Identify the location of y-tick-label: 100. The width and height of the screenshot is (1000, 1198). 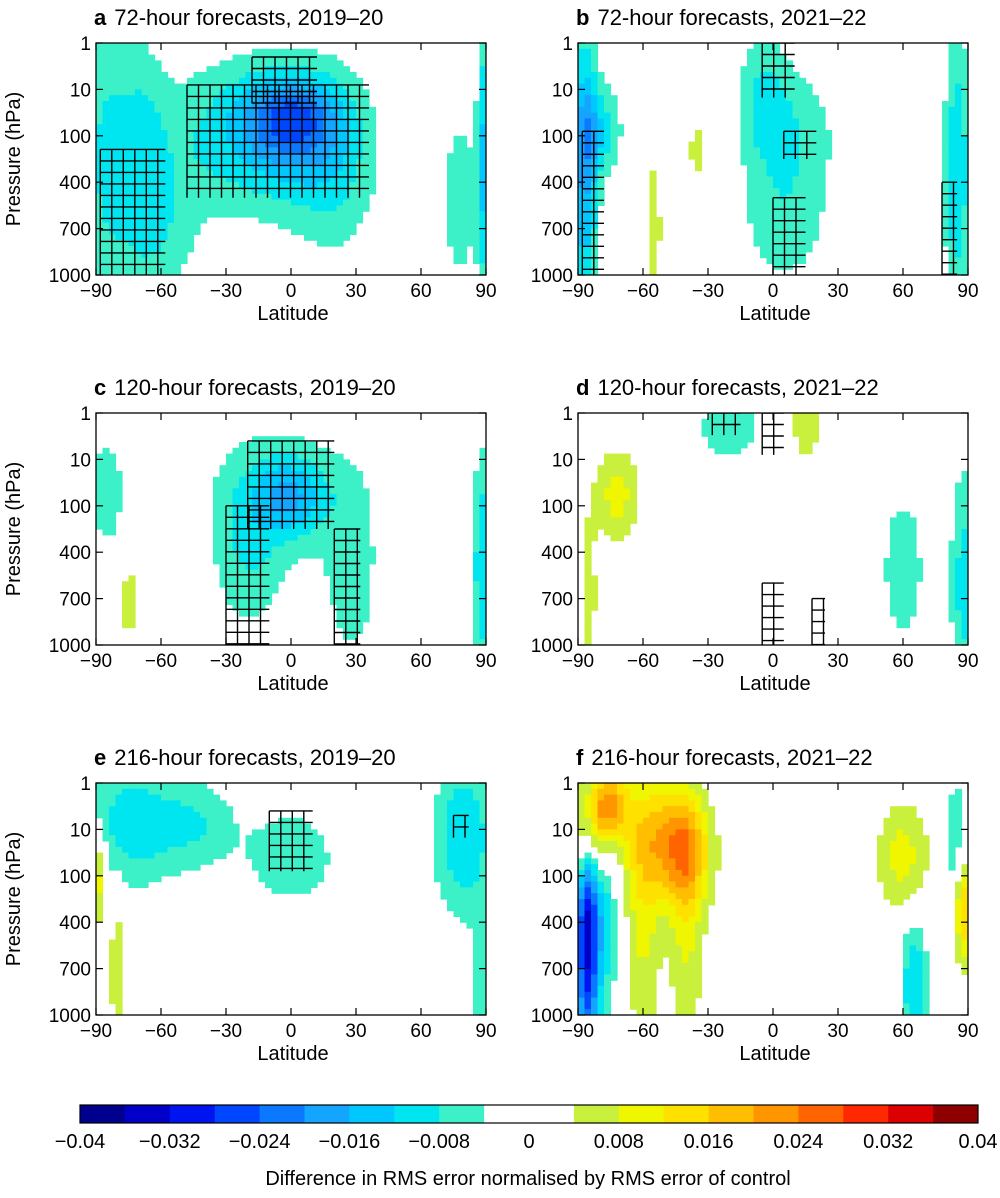
(75, 137).